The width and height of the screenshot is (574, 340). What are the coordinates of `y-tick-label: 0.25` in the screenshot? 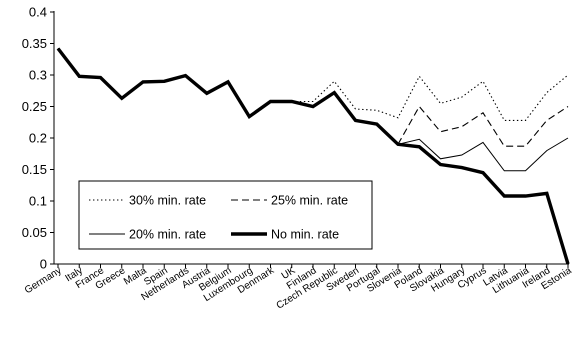 It's located at (34, 106).